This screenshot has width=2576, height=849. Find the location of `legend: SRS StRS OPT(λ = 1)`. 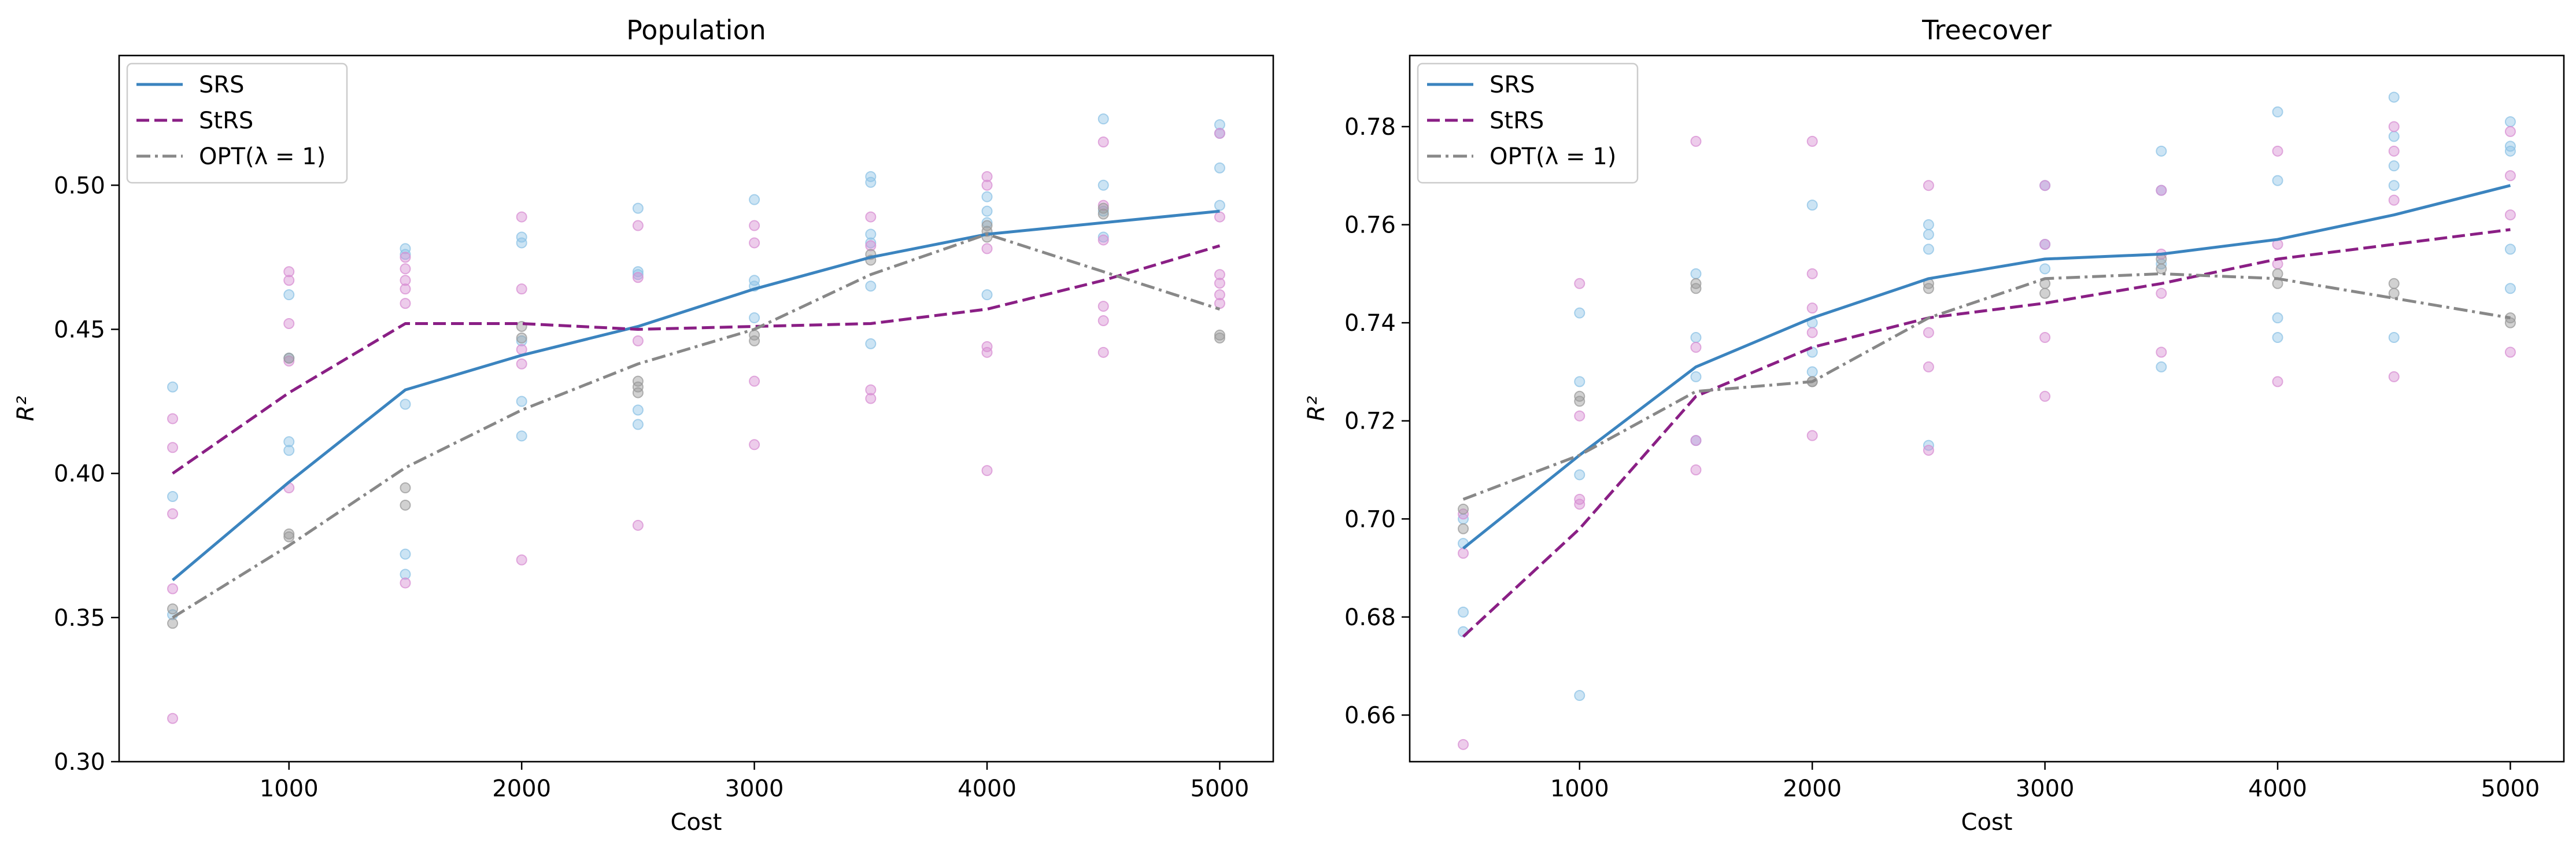

legend: SRS StRS OPT(λ = 1) is located at coordinates (237, 123).